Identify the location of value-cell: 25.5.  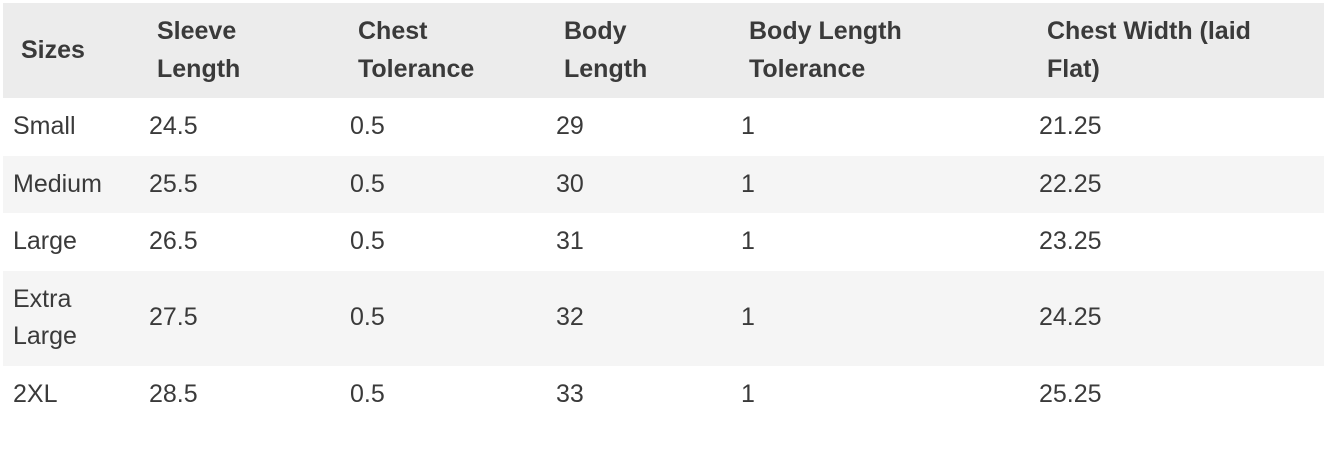
(239, 184).